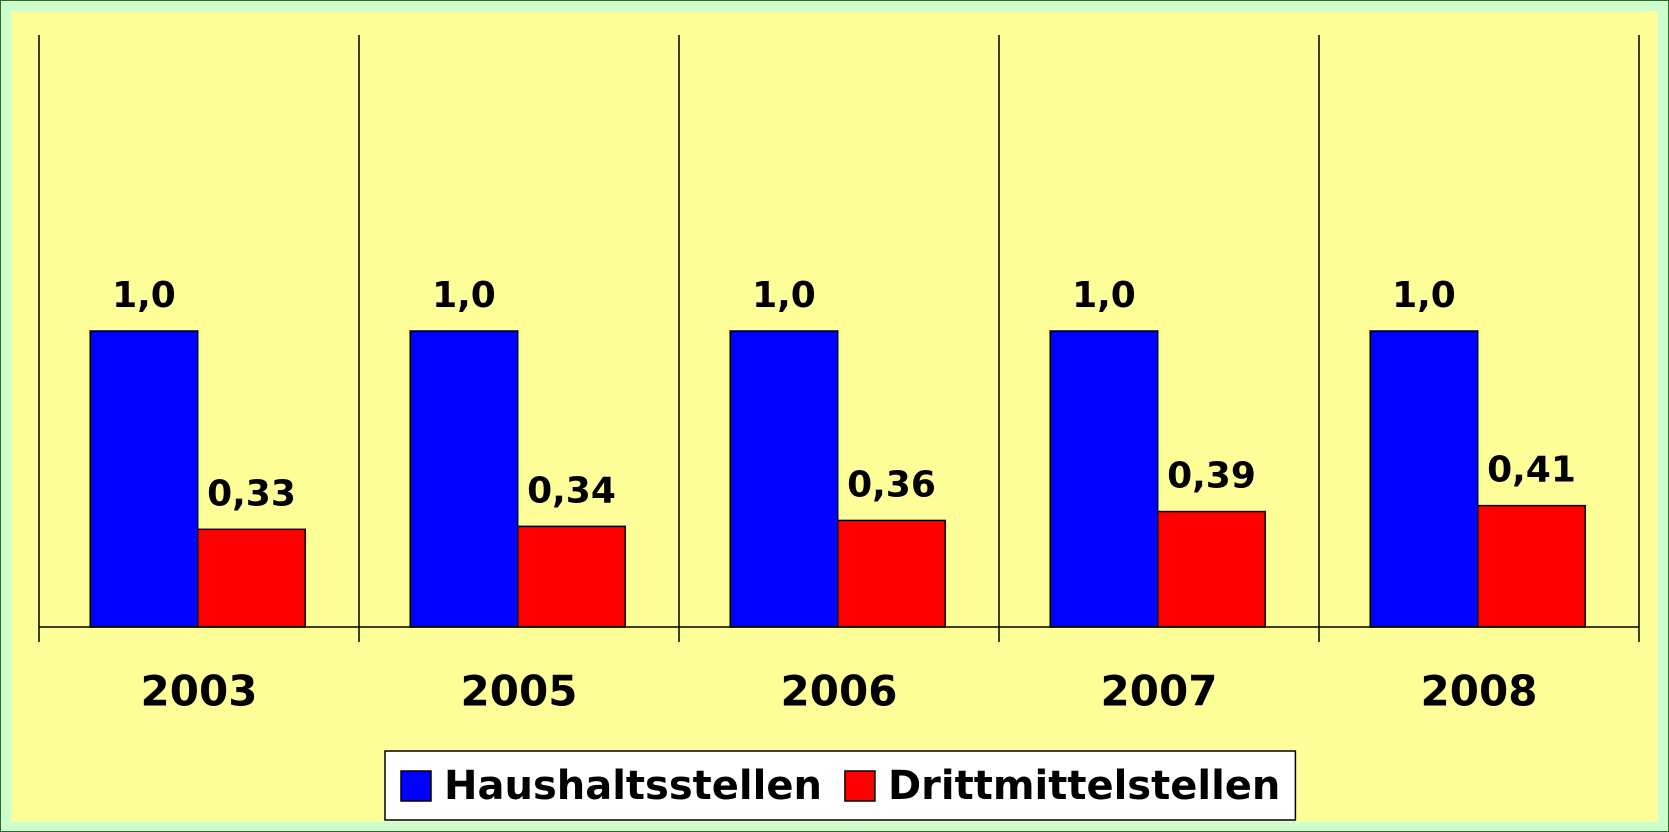  Describe the element at coordinates (891, 484) in the screenshot. I see `value-label: 0,36` at that location.